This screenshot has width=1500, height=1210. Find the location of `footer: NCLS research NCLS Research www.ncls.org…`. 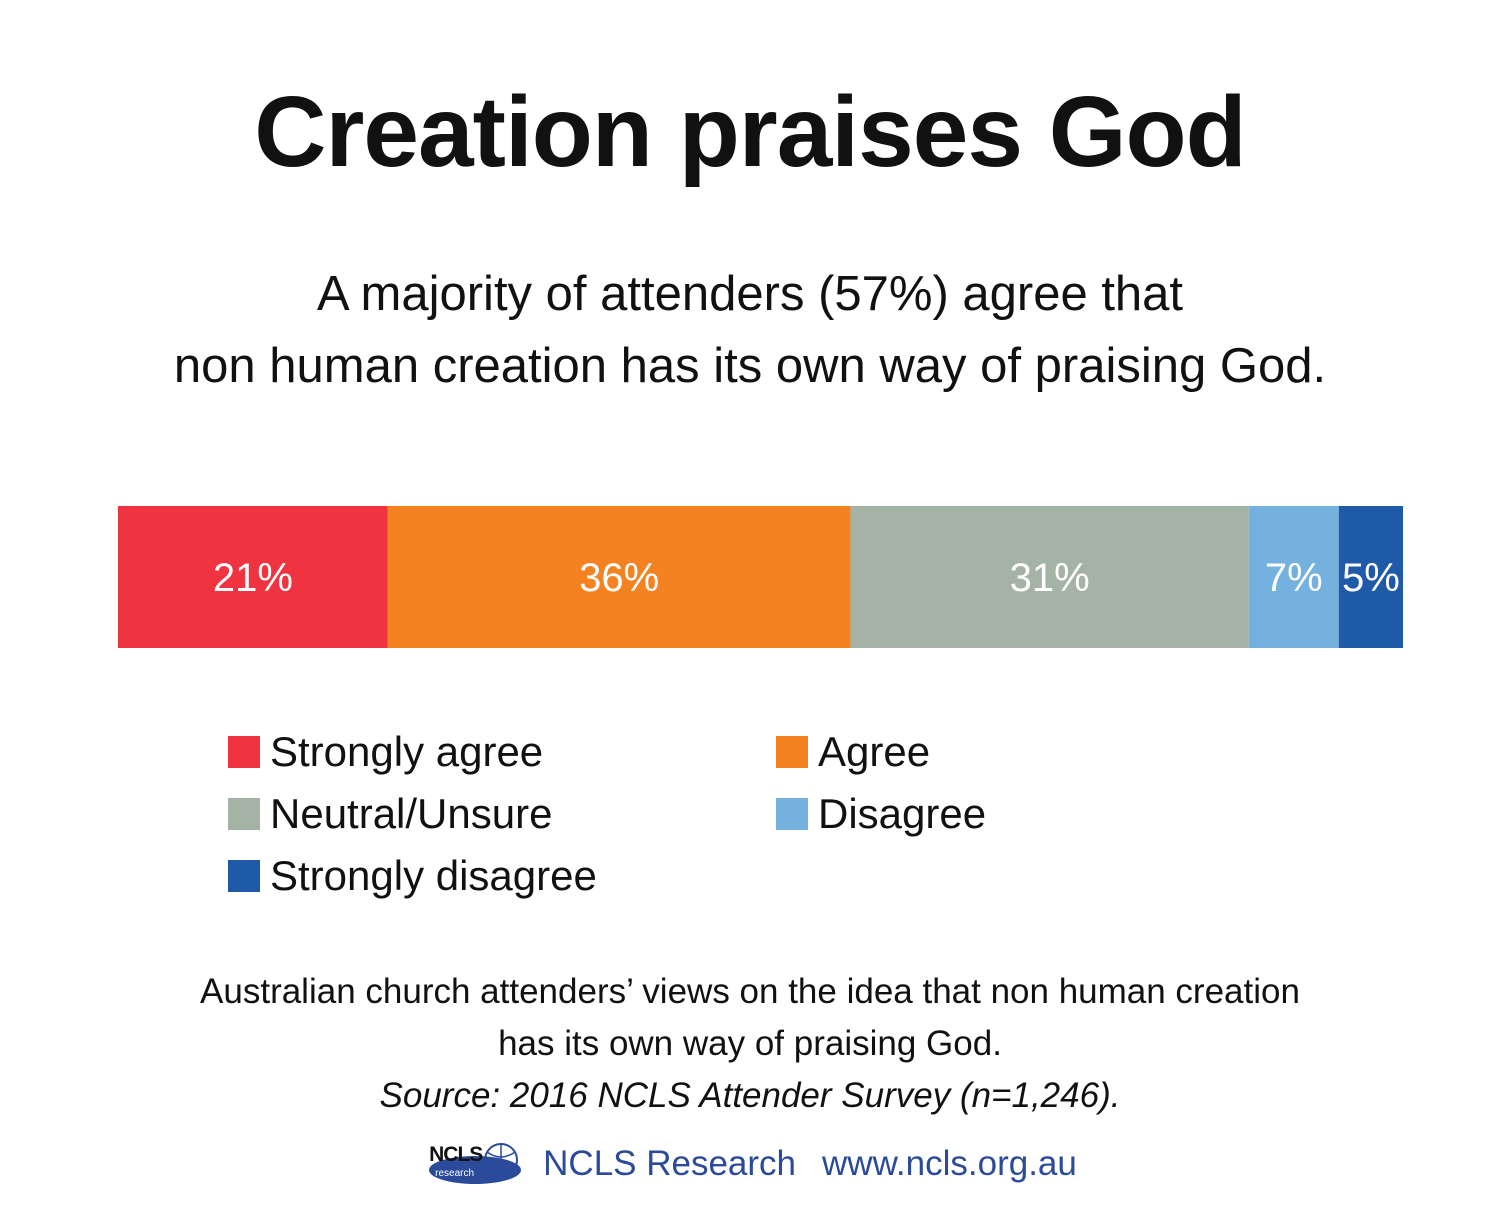

footer: NCLS research NCLS Research www.ncls.org… is located at coordinates (750, 1164).